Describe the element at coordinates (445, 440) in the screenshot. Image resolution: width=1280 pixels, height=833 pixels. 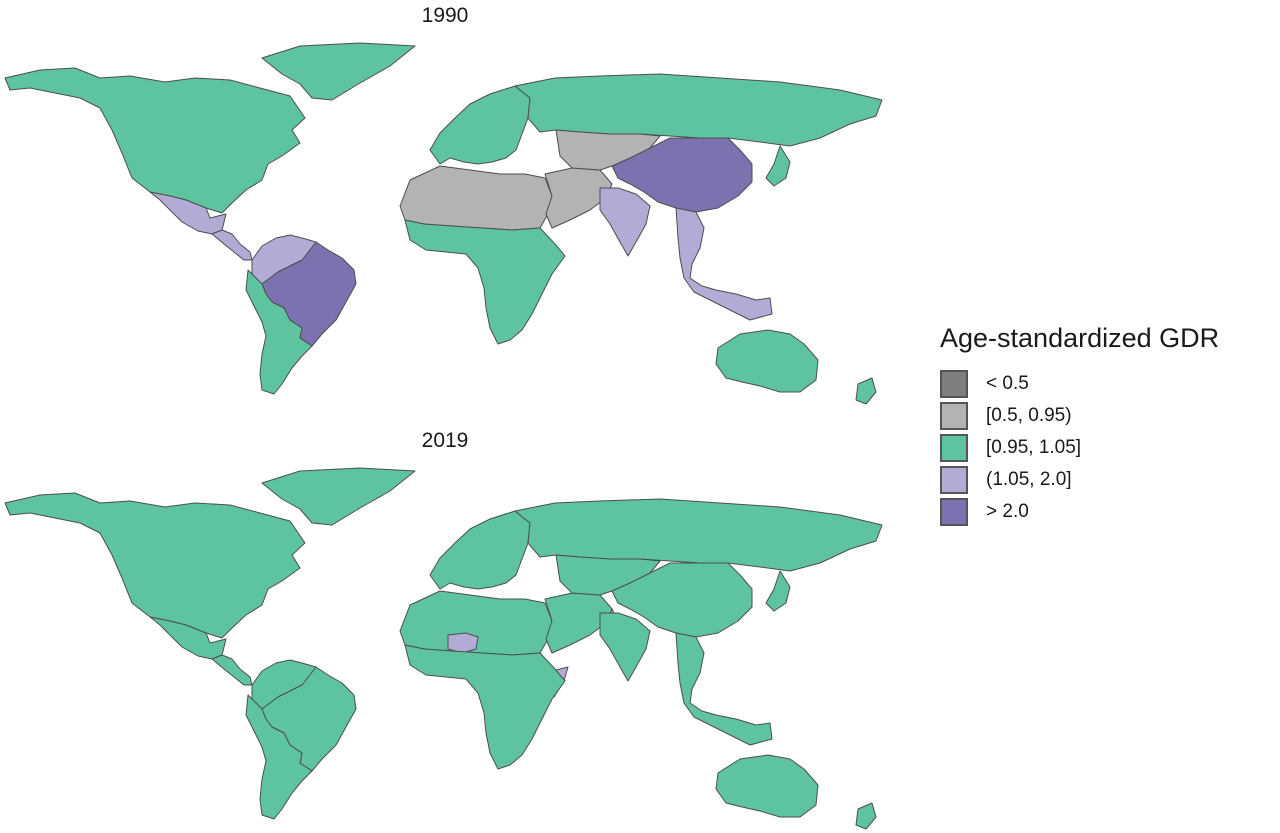
I see `panel-title-2019: 2019` at that location.